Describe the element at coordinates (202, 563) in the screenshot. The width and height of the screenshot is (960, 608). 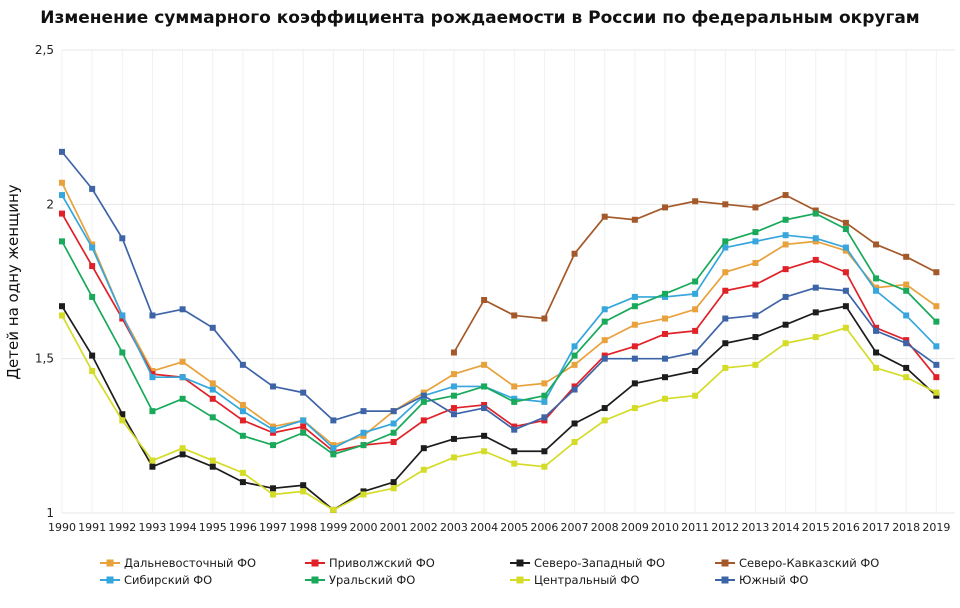
I see `legend-item-dalnevostochny: Дальневосточный ФО` at that location.